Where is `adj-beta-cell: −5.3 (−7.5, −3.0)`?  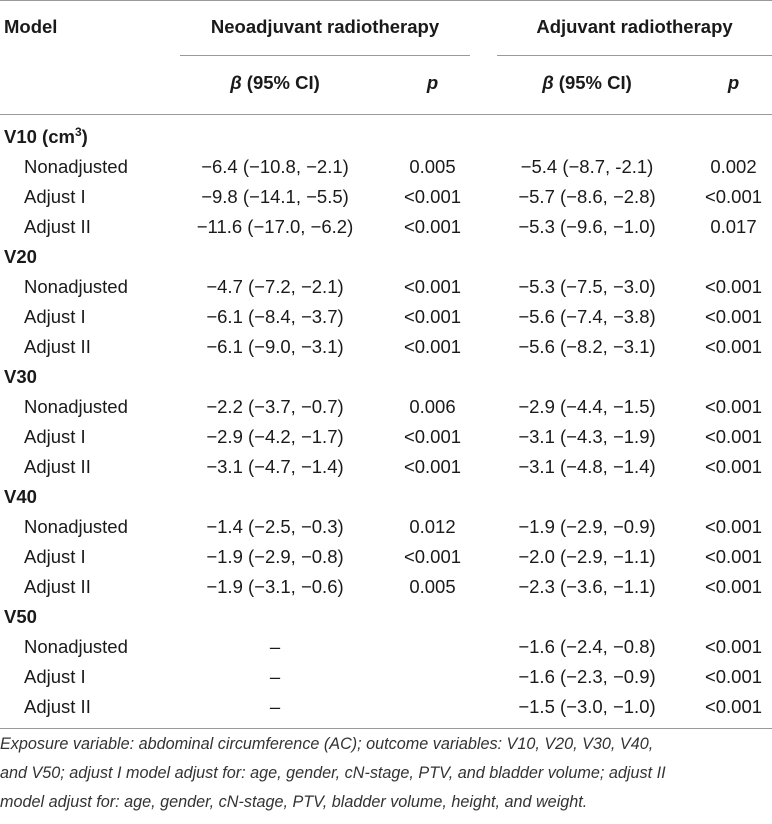 adj-beta-cell: −5.3 (−7.5, −3.0) is located at coordinates (587, 286).